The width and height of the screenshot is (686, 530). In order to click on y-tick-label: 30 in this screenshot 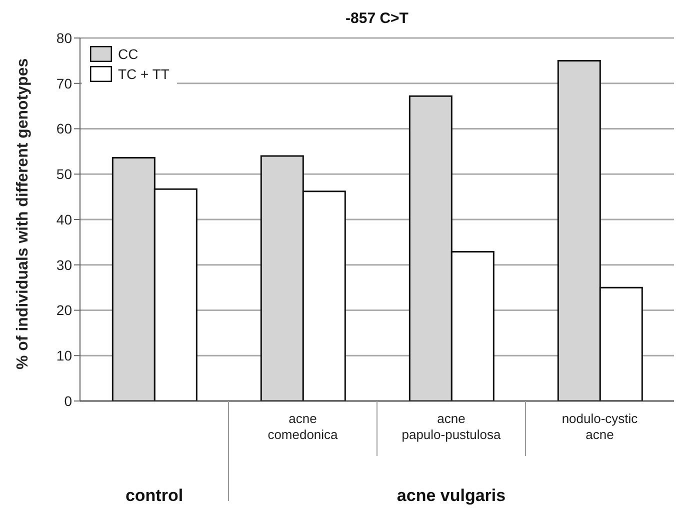, I will do `click(64, 264)`.